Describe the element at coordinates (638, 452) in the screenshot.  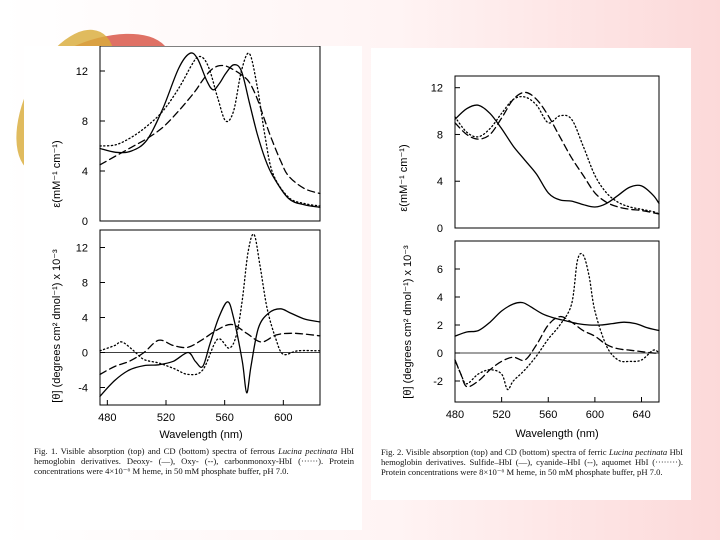
I see `fig2-caption-species: Lucina pectinata` at that location.